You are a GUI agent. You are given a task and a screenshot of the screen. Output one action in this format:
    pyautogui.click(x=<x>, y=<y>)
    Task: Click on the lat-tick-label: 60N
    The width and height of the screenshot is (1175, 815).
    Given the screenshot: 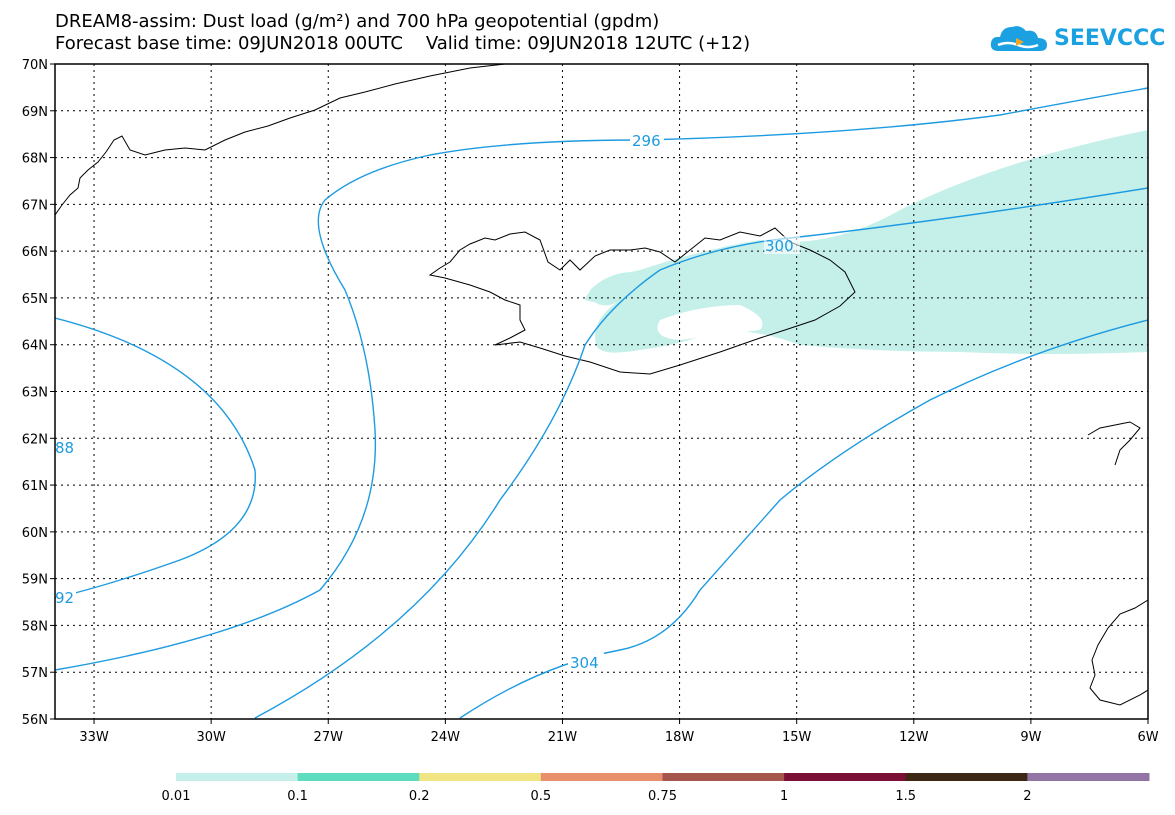 What is the action you would take?
    pyautogui.click(x=35, y=533)
    